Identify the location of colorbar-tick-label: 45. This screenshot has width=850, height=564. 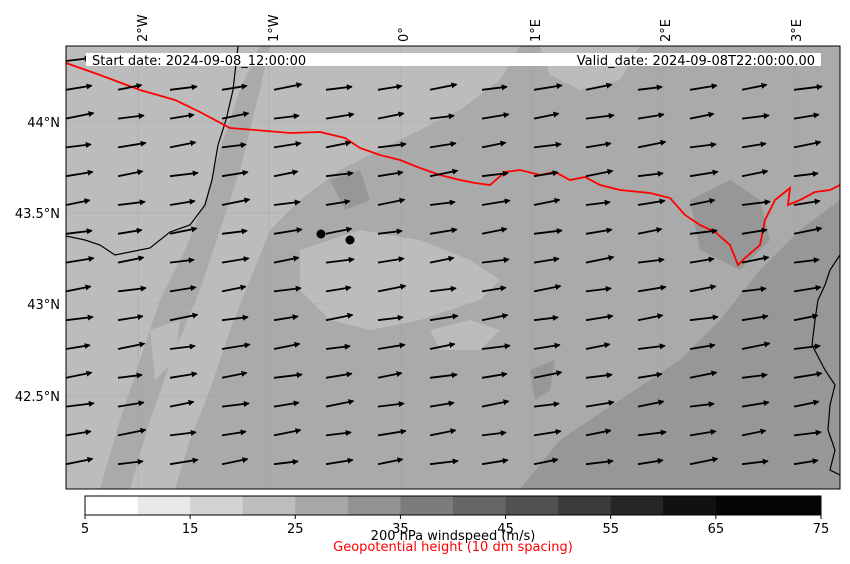
(505, 529).